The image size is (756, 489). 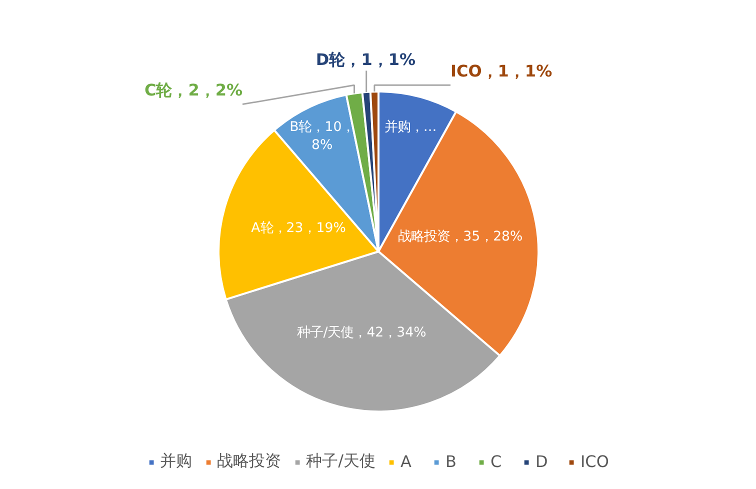 What do you see at coordinates (594, 461) in the screenshot?
I see `legend-label: ICO` at bounding box center [594, 461].